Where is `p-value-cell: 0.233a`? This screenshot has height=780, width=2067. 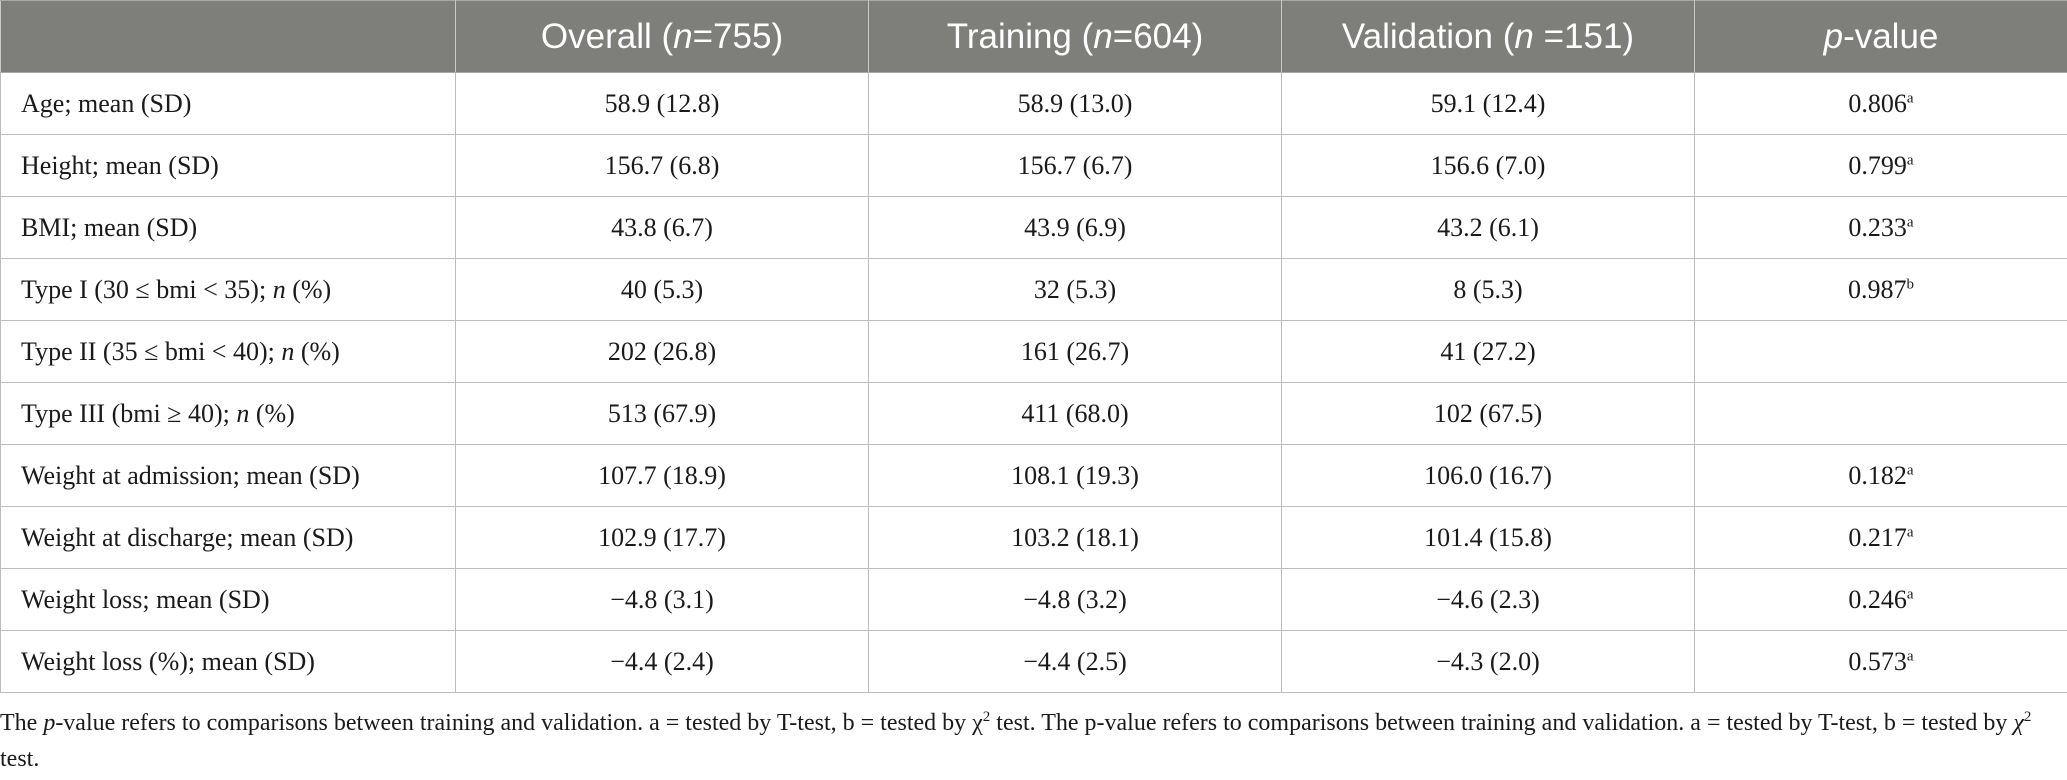
p-value-cell: 0.233a is located at coordinates (1880, 227).